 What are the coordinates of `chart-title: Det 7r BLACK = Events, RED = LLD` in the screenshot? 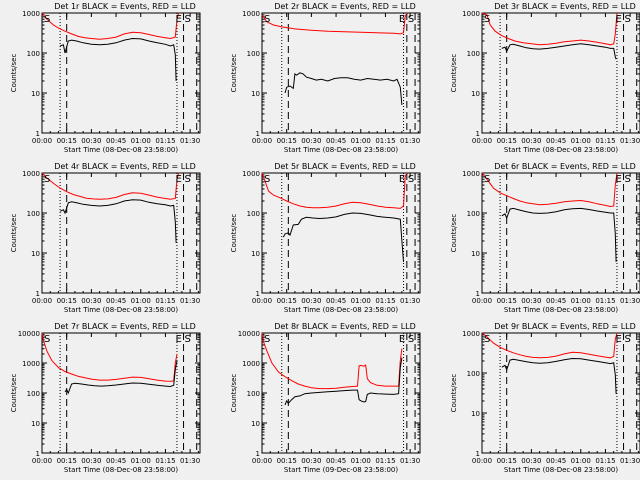 It's located at (125, 326).